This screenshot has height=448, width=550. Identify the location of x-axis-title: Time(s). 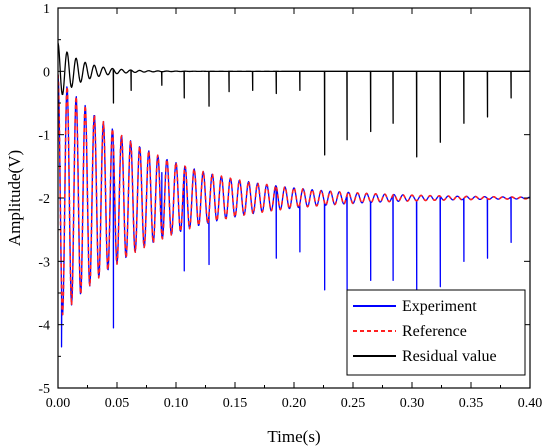
(293, 436).